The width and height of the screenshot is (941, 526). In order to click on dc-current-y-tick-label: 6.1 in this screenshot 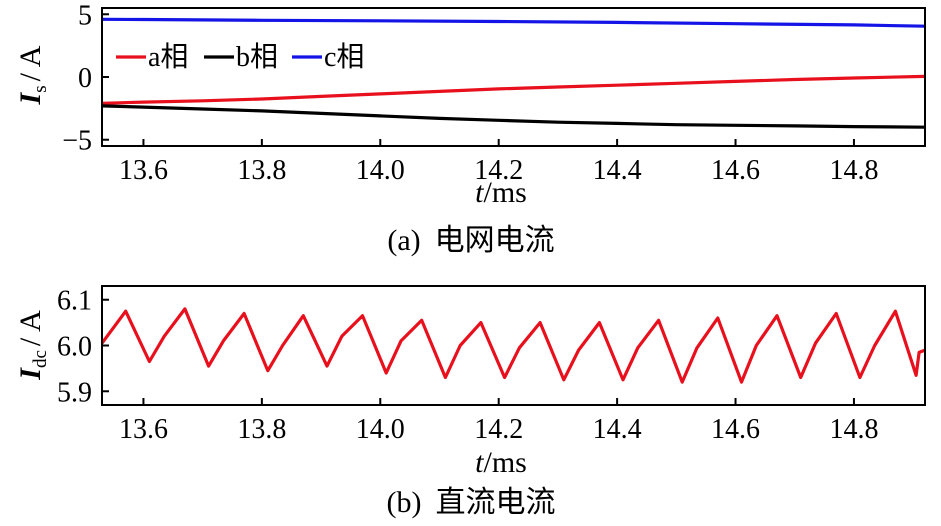, I will do `click(74, 301)`.